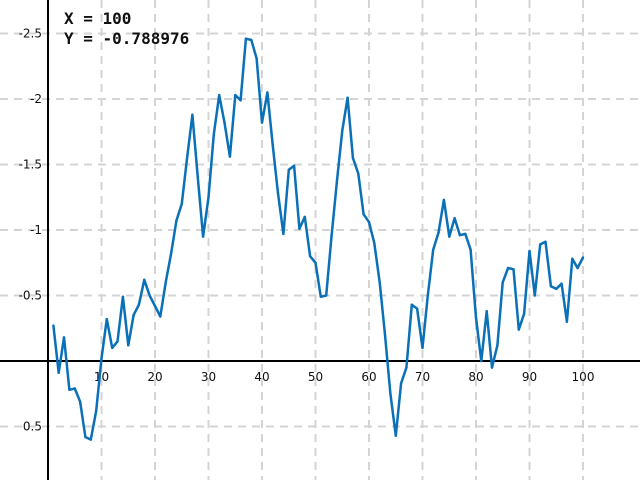 The width and height of the screenshot is (640, 480). Describe the element at coordinates (30, 34) in the screenshot. I see `y-tick-label: -2.5` at that location.